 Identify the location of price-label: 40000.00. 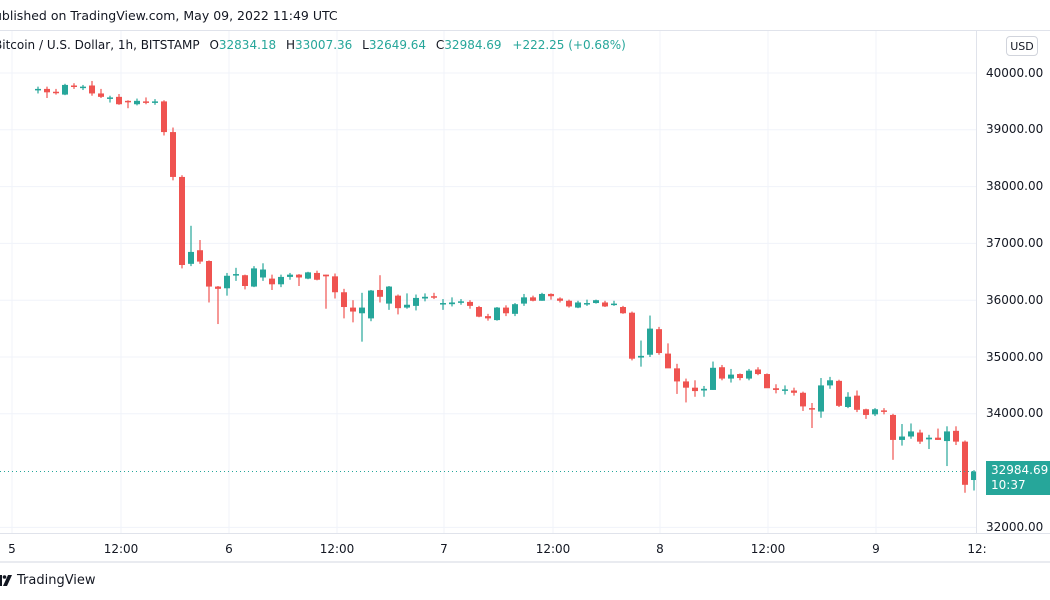
(1015, 73).